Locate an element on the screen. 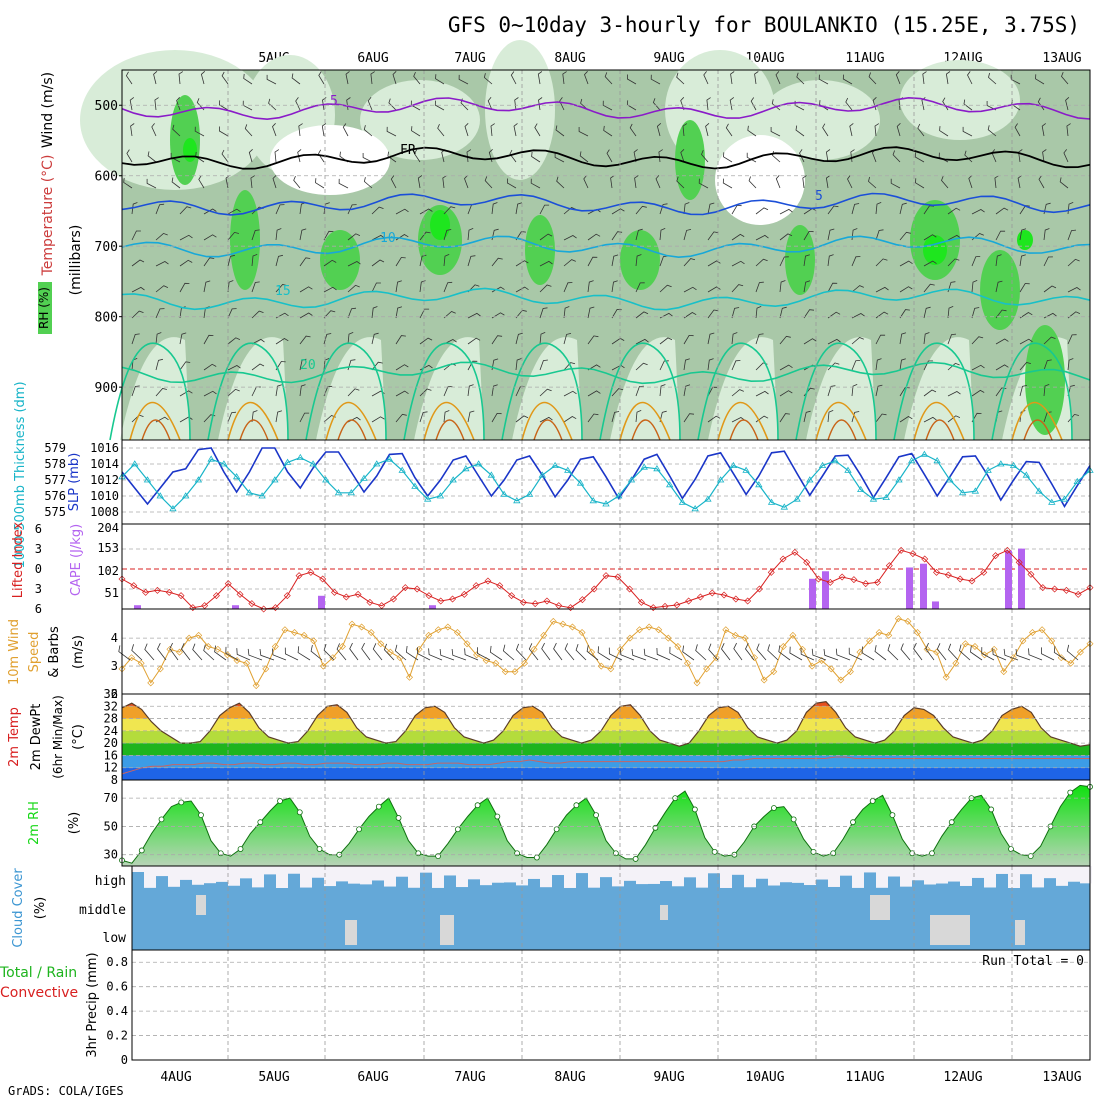 This screenshot has width=1100, height=1100. rh-line is located at coordinates (606, 824).